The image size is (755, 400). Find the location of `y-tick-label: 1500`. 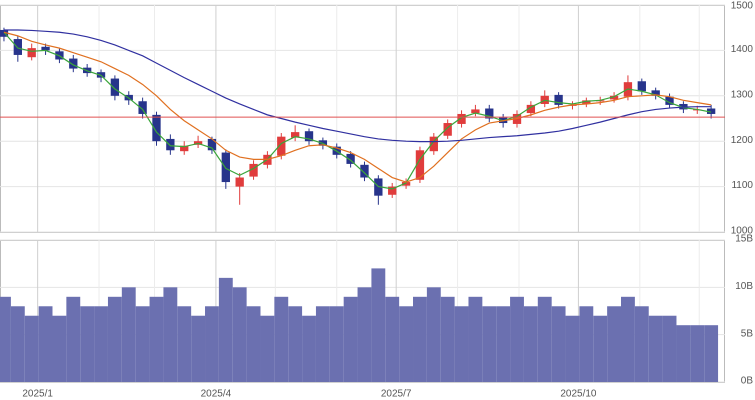

y-tick-label: 1500 is located at coordinates (742, 6).